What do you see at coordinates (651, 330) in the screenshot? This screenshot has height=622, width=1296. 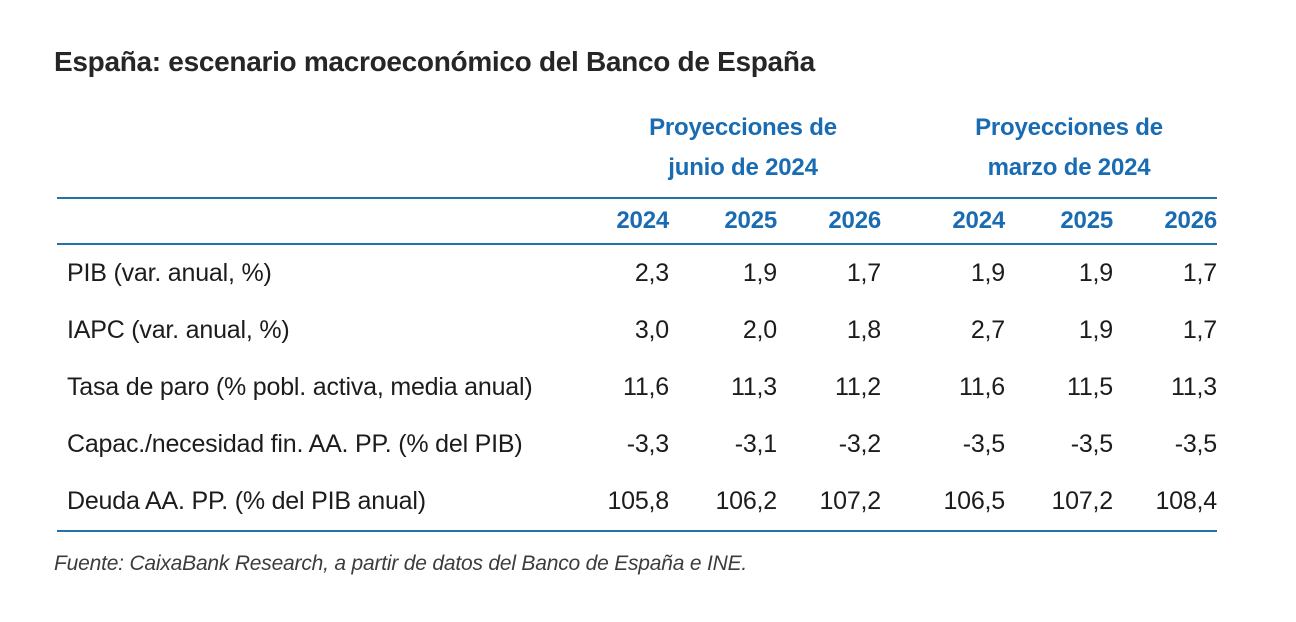 I see `cell-value: 3,0` at bounding box center [651, 330].